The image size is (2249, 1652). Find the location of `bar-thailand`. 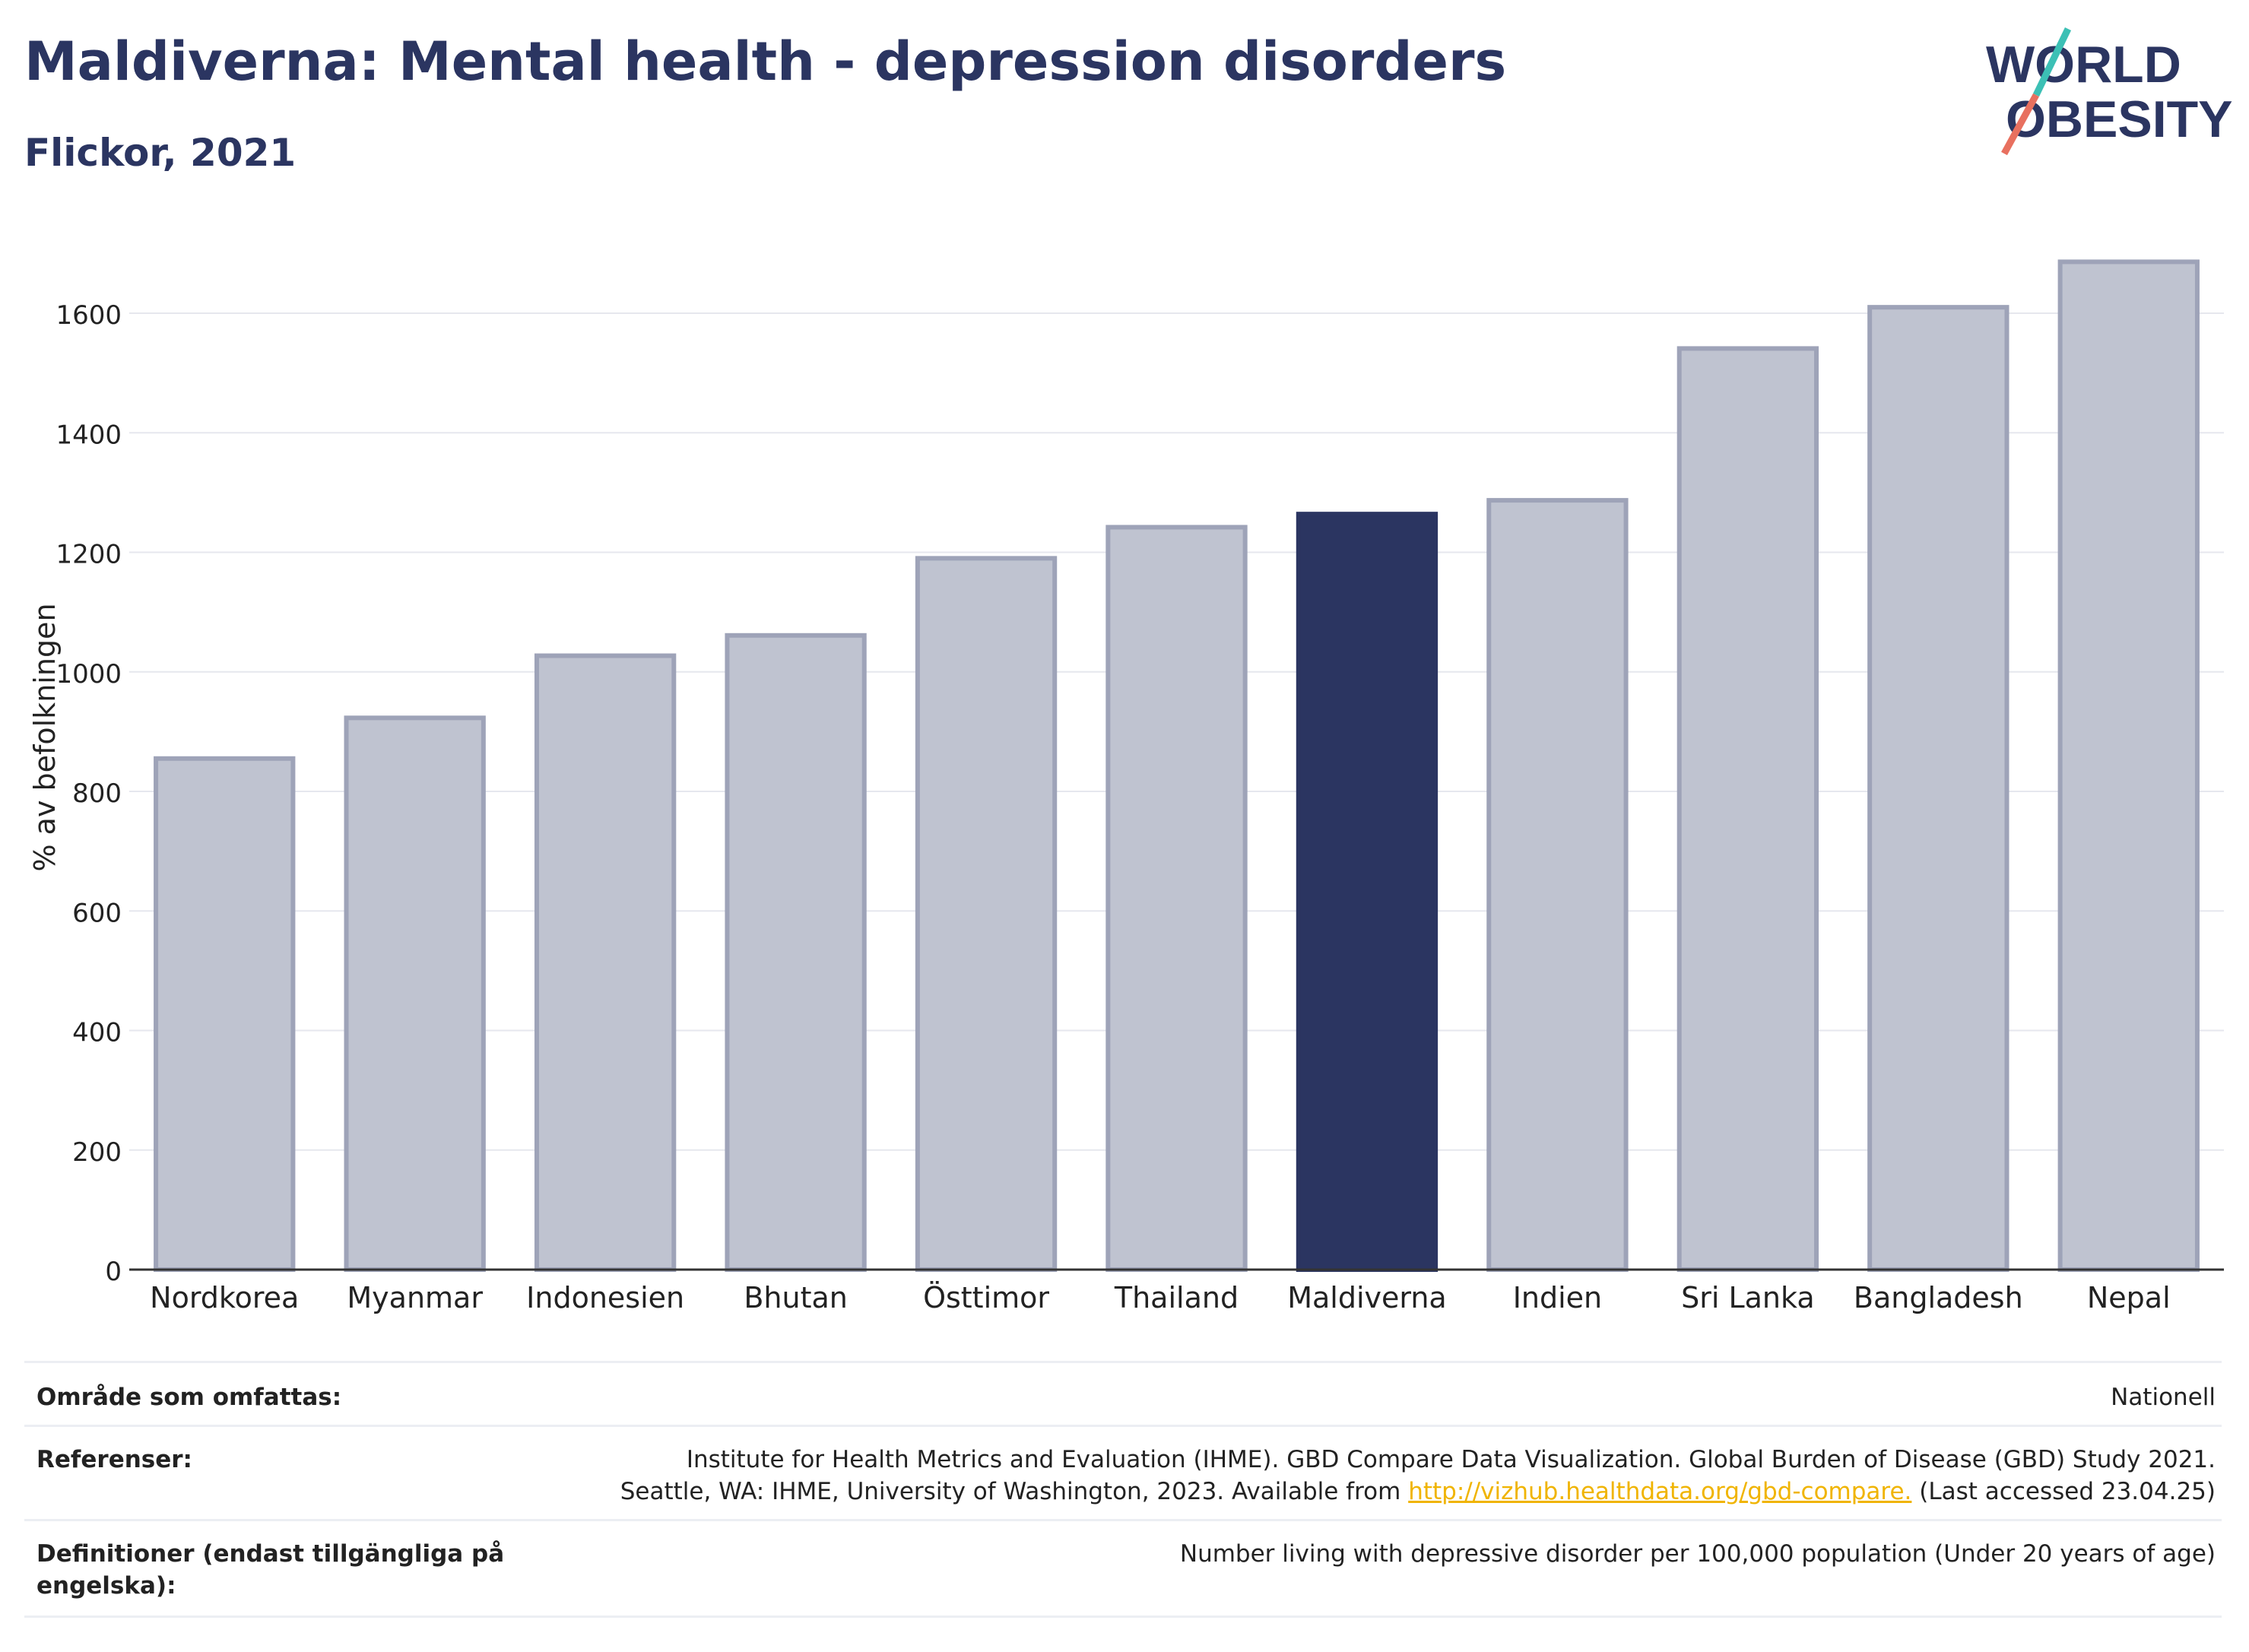

bar-thailand is located at coordinates (1176, 899).